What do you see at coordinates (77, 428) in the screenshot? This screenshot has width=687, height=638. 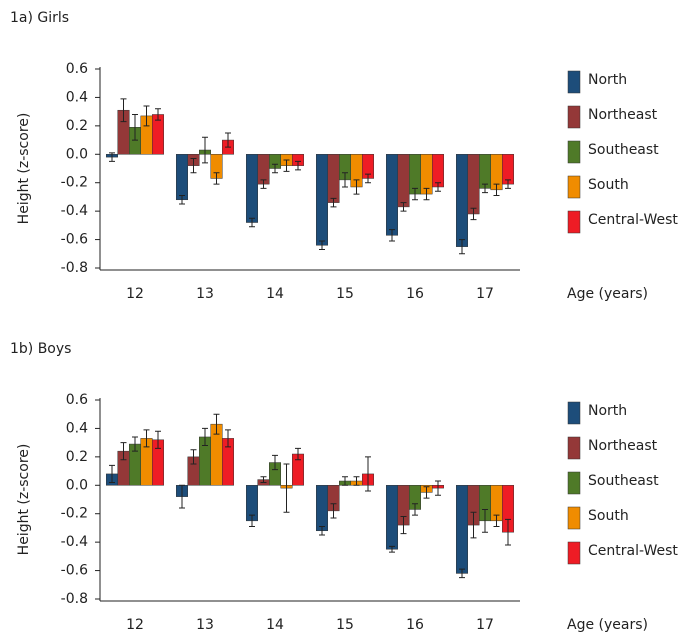 I see `y-tick-label: 0.4` at bounding box center [77, 428].